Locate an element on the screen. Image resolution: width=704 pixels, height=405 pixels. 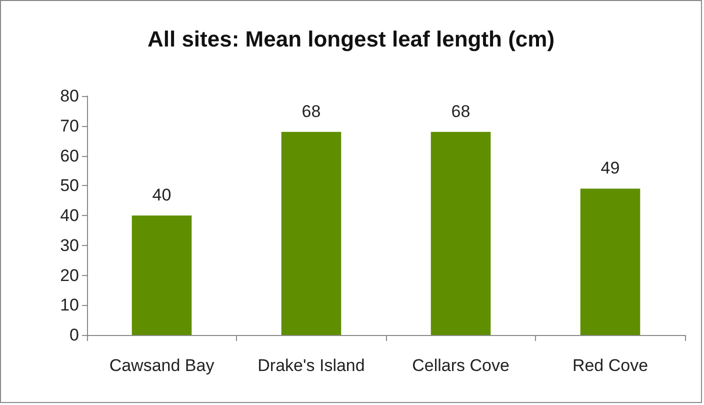
chart-title: All sites: Mean longest leaf length (cm) is located at coordinates (351, 39).